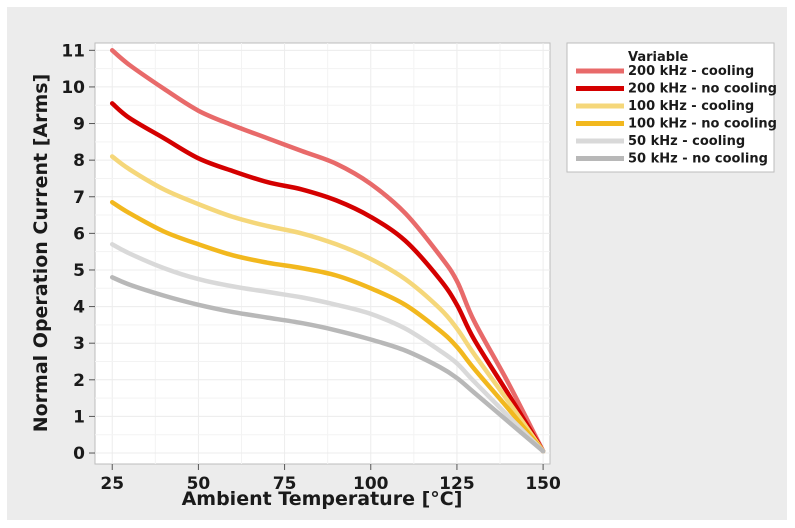 The width and height of the screenshot is (795, 528). Describe the element at coordinates (79, 381) in the screenshot. I see `y-tick-label: 2` at that location.